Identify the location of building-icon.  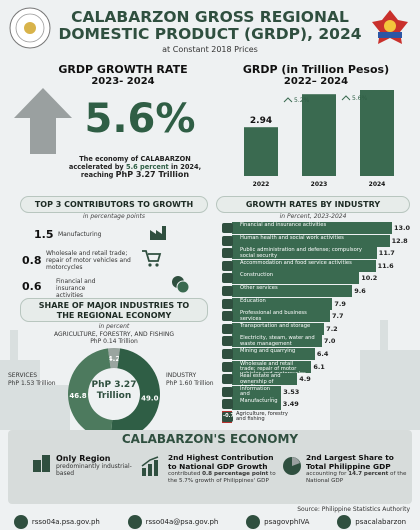
(41, 463).